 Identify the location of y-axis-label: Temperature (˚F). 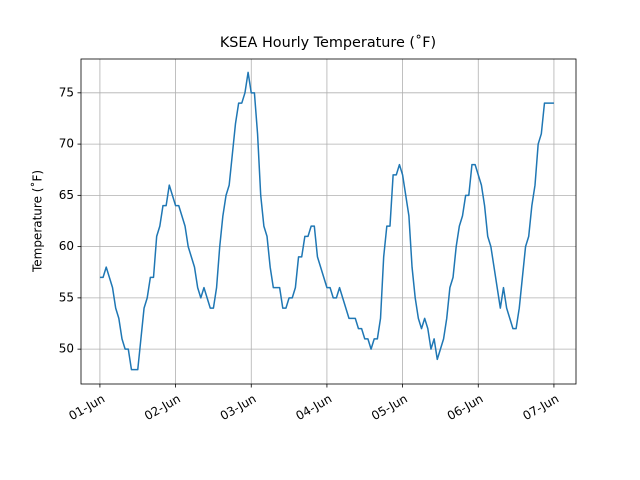
(37, 221).